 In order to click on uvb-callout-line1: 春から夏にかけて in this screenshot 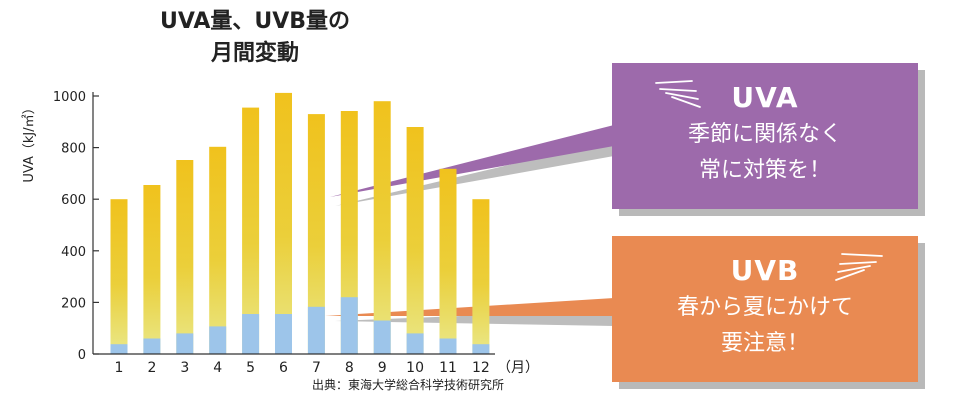, I will do `click(764, 307)`.